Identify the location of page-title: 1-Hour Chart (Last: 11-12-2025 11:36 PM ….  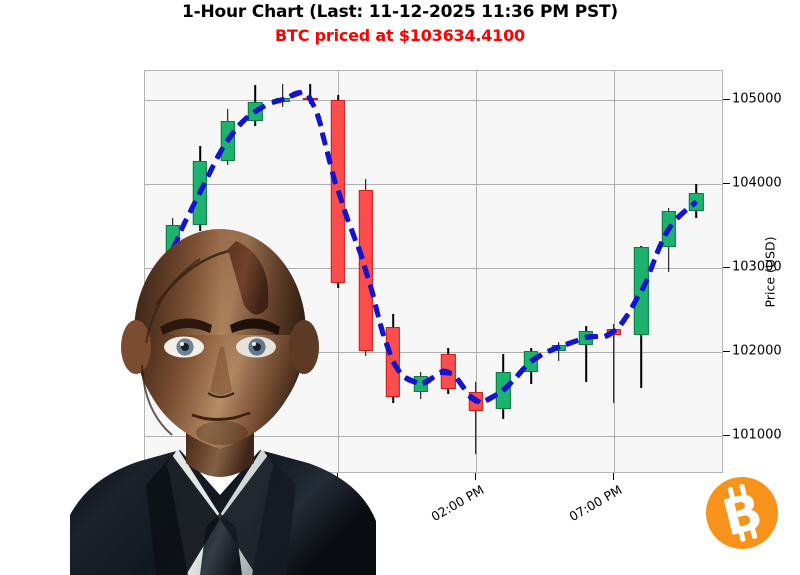
(400, 12).